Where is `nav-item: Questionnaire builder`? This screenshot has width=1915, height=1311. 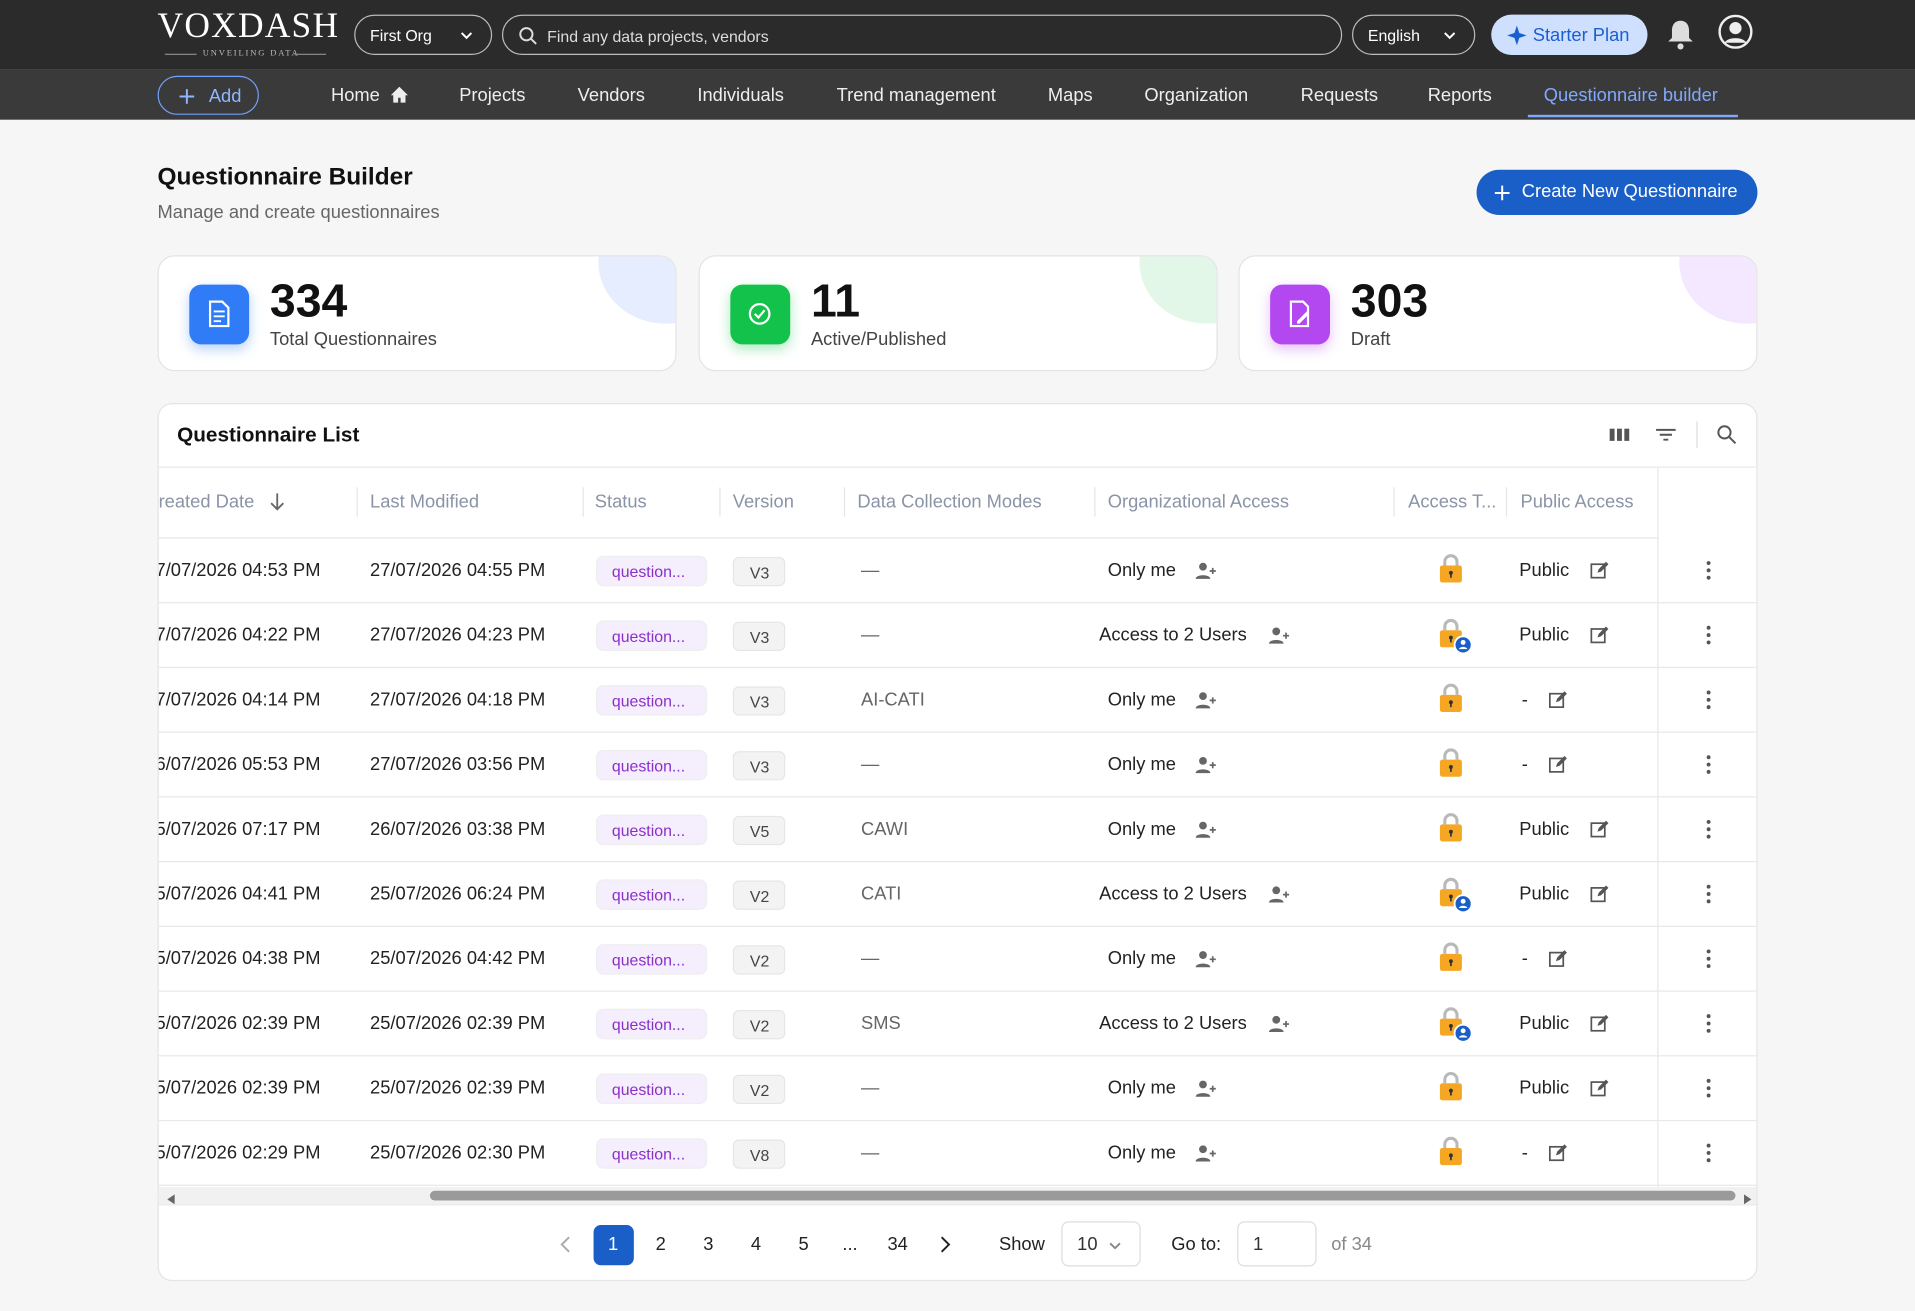
nav-item: Questionnaire builder is located at coordinates (1630, 95).